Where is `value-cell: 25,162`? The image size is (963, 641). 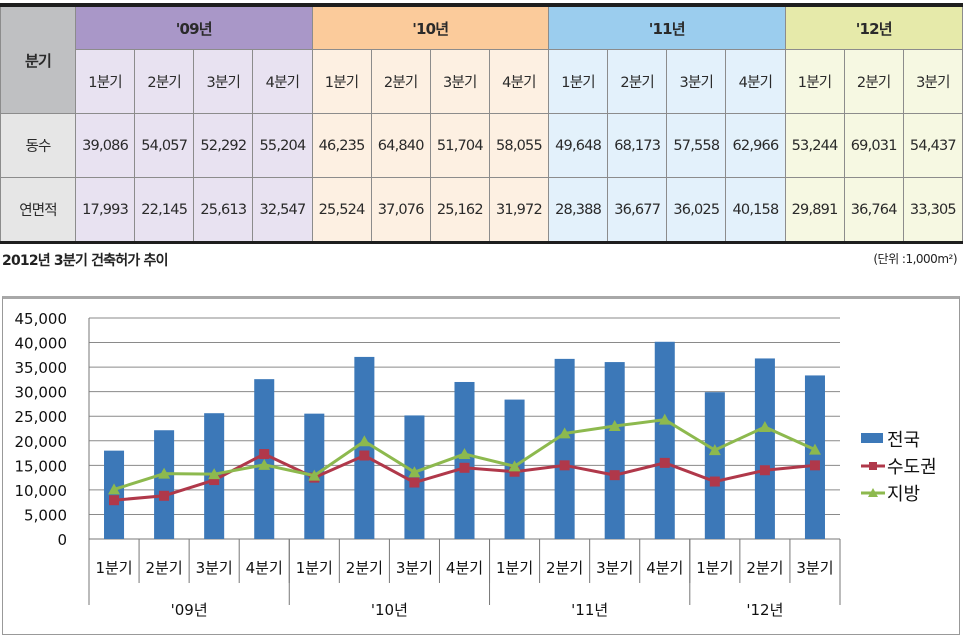
value-cell: 25,162 is located at coordinates (459, 210).